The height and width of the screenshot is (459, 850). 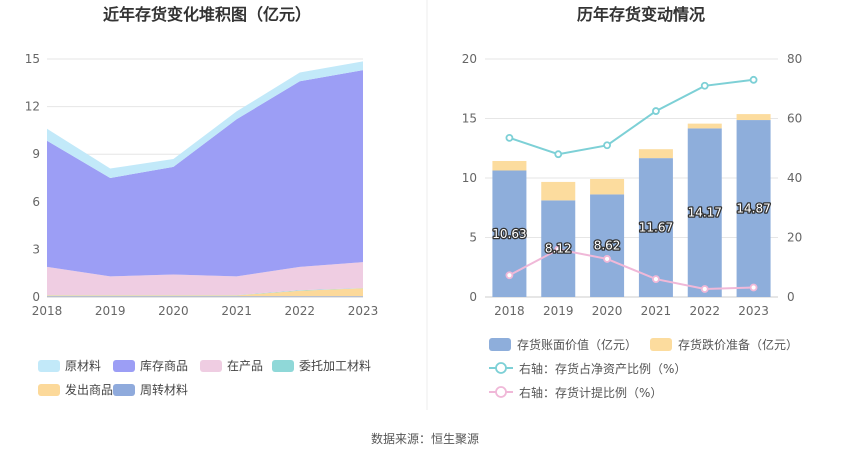 I want to click on bar-data-label: 14.87, so click(x=753, y=209).